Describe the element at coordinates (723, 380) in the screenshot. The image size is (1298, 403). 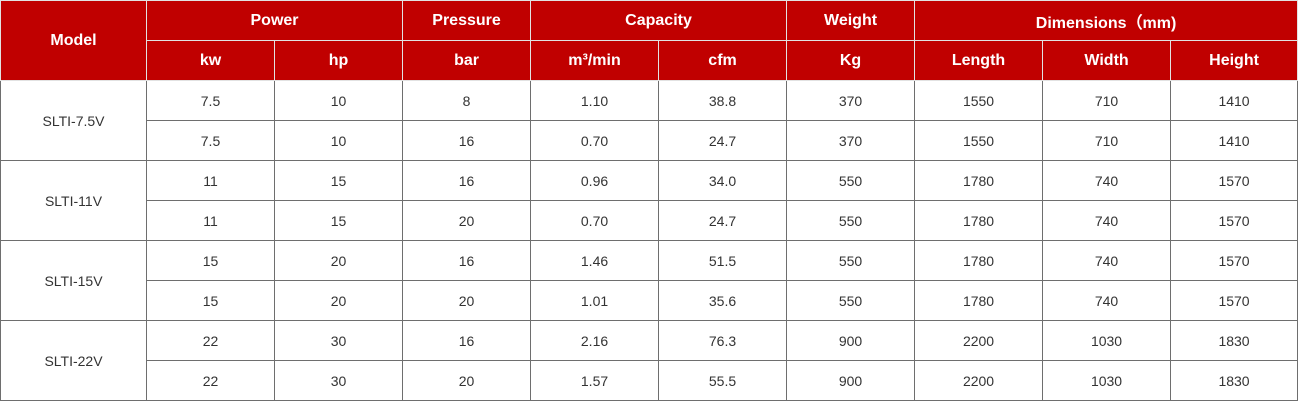
I see `cell-cfm: 55.5` at that location.